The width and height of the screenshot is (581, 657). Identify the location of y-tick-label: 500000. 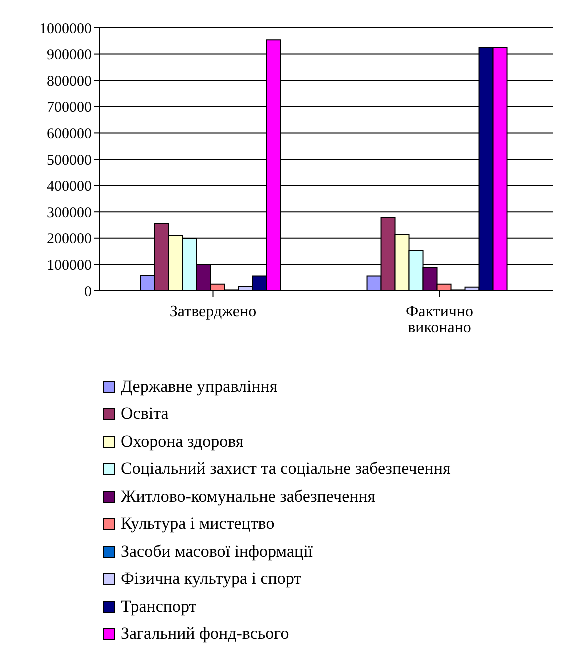
(69, 160).